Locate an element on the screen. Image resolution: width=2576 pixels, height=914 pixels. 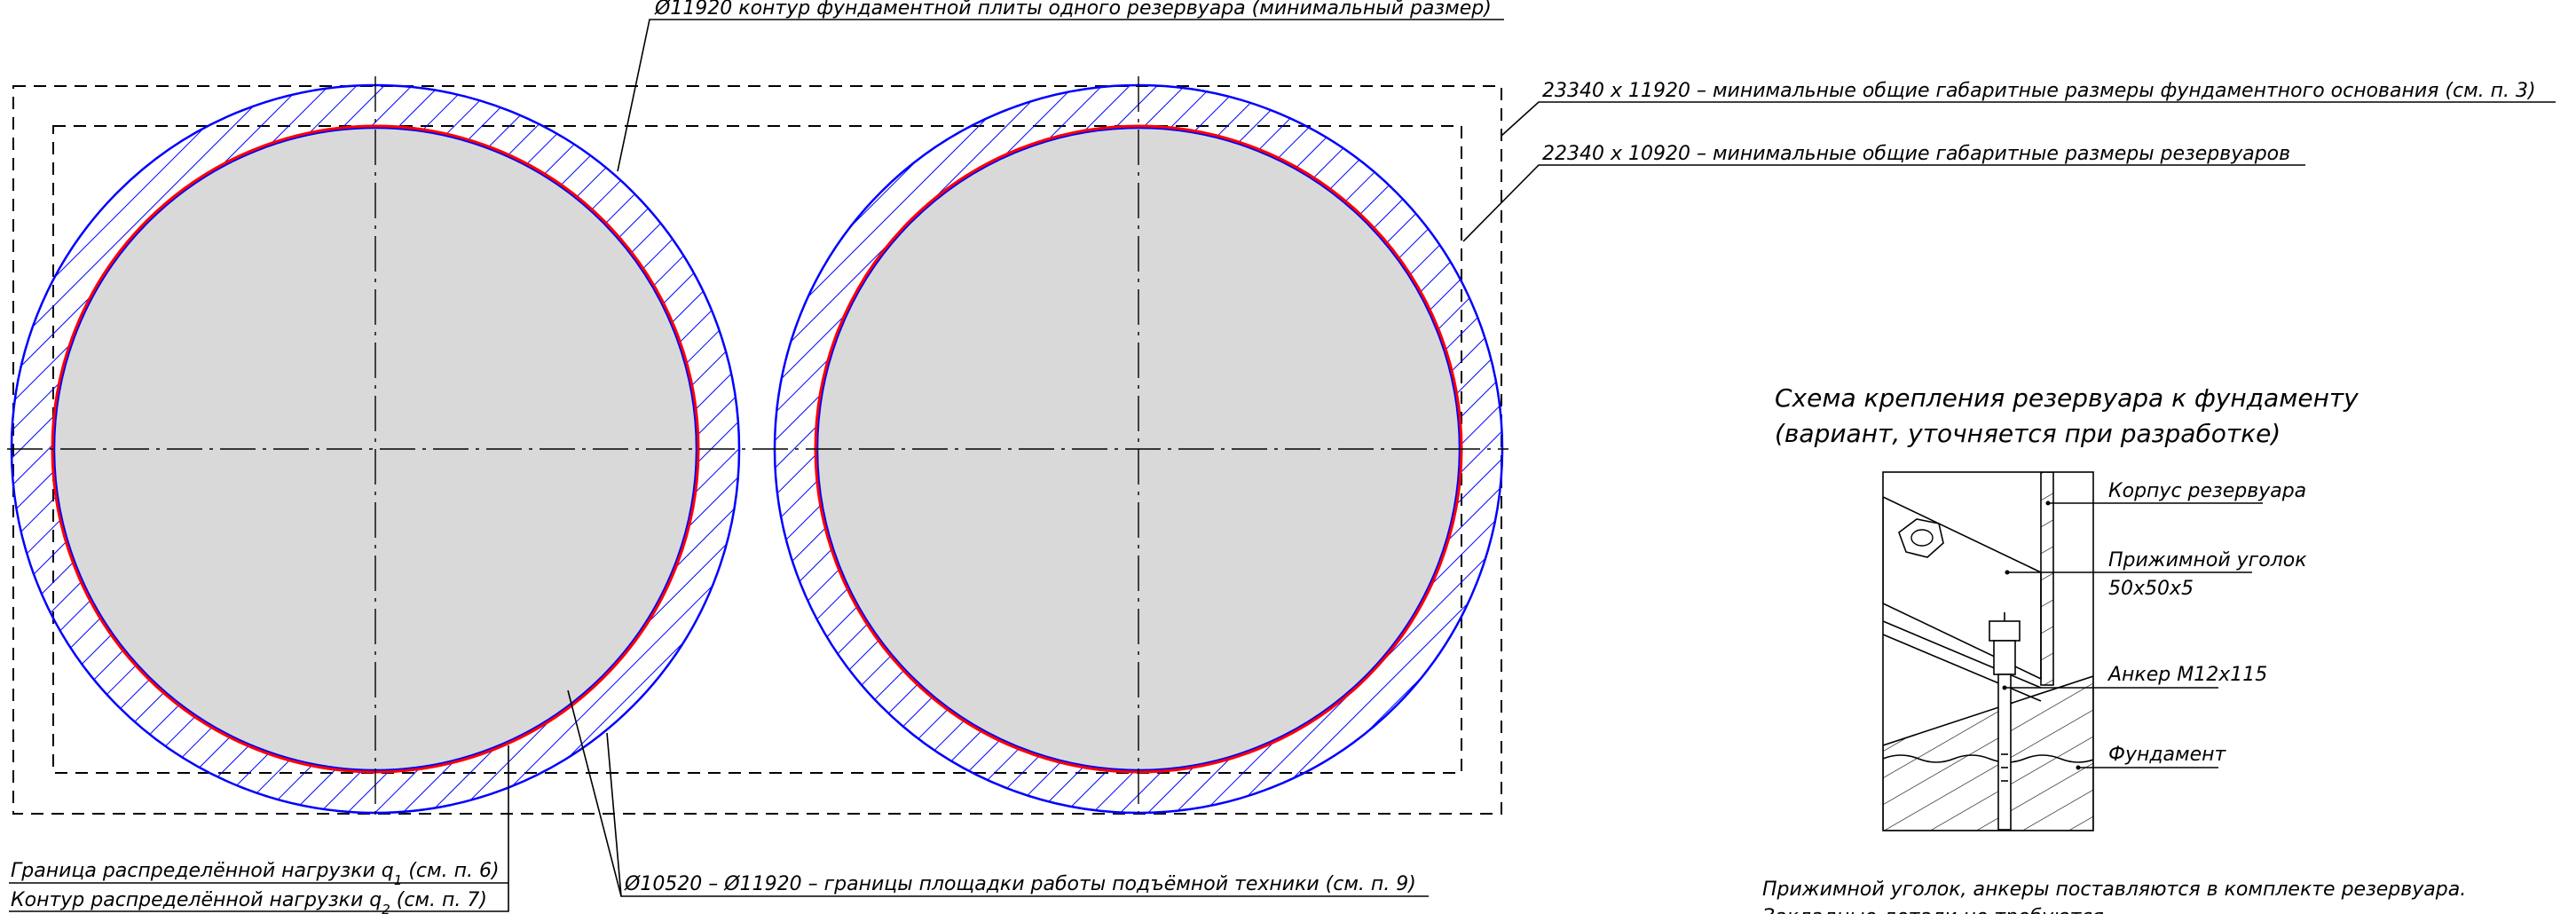
footnote-line2: Закладные детали не требуются. is located at coordinates (1936, 910).